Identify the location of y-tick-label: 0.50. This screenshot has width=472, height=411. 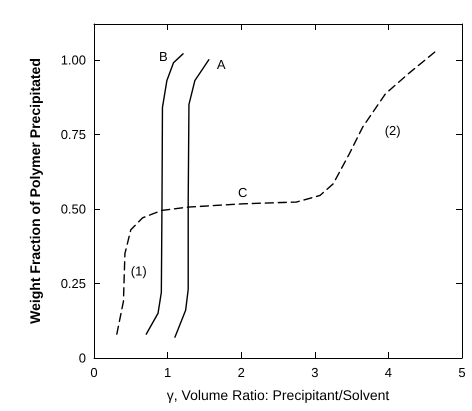
(73, 208).